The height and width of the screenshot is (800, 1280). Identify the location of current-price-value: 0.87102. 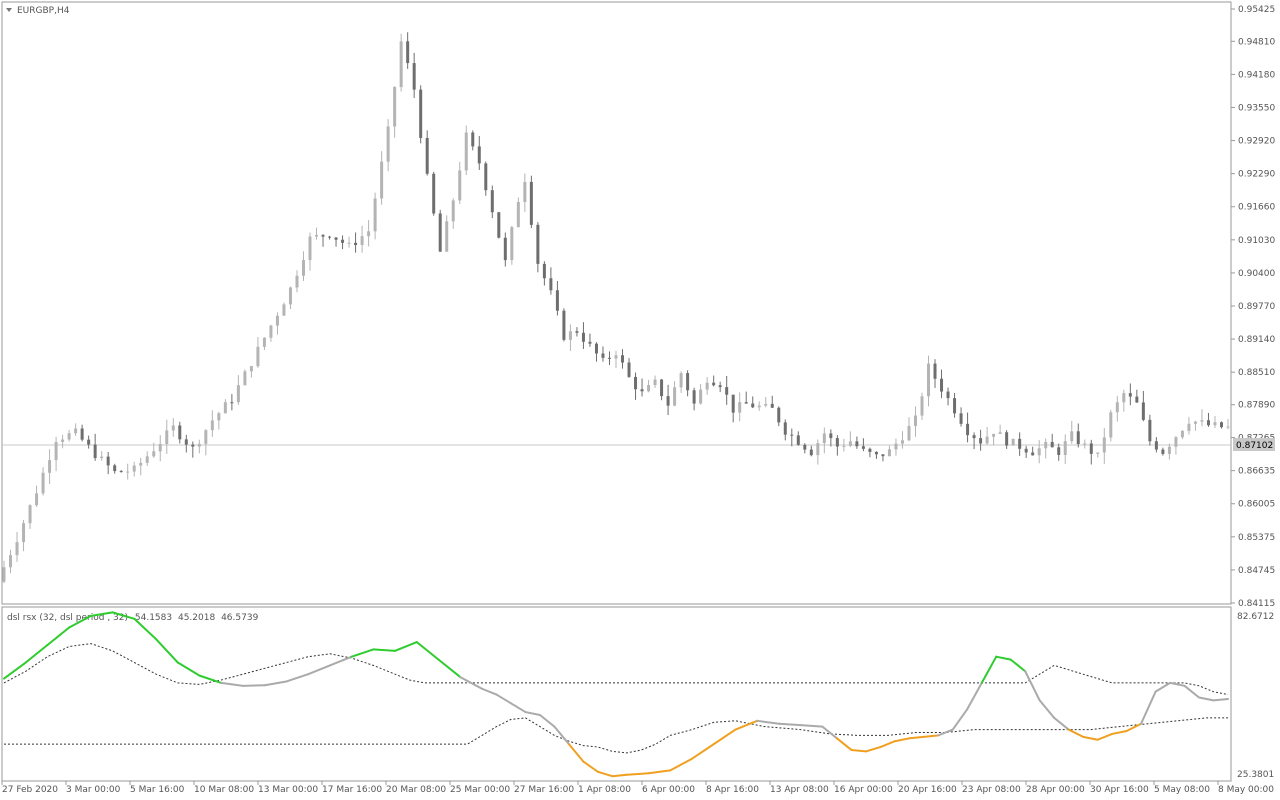
(1254, 446).